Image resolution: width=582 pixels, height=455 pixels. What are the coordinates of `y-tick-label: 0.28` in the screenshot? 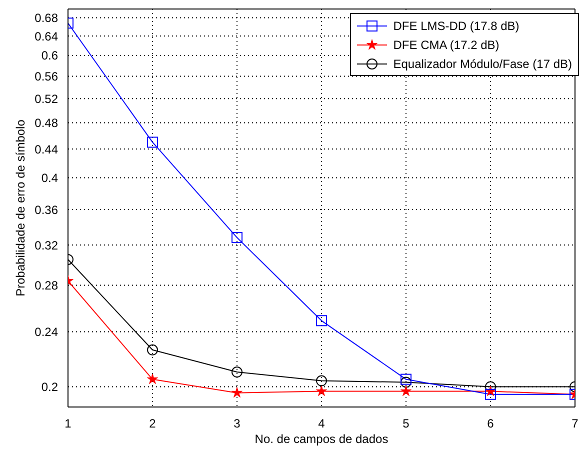 It's located at (46, 285).